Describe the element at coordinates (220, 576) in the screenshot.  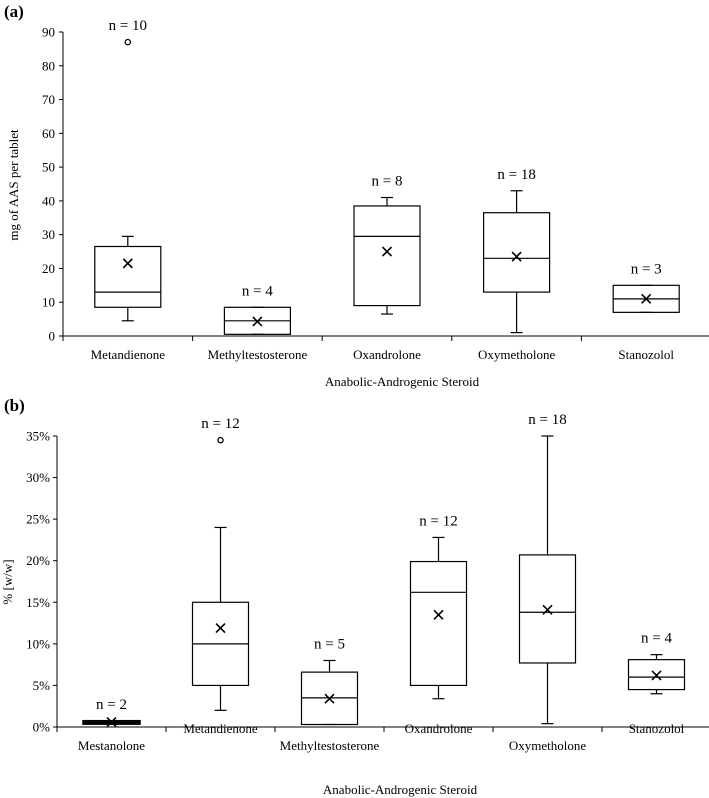
I see `panel-b-box-2: Metandienone n = 12` at that location.